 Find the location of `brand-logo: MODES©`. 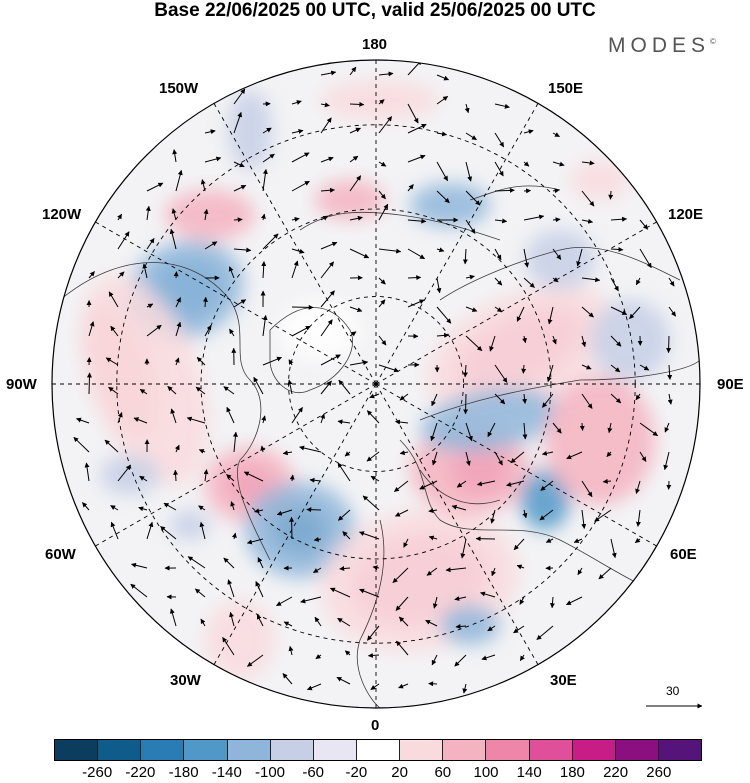

brand-logo: MODES© is located at coordinates (662, 46).